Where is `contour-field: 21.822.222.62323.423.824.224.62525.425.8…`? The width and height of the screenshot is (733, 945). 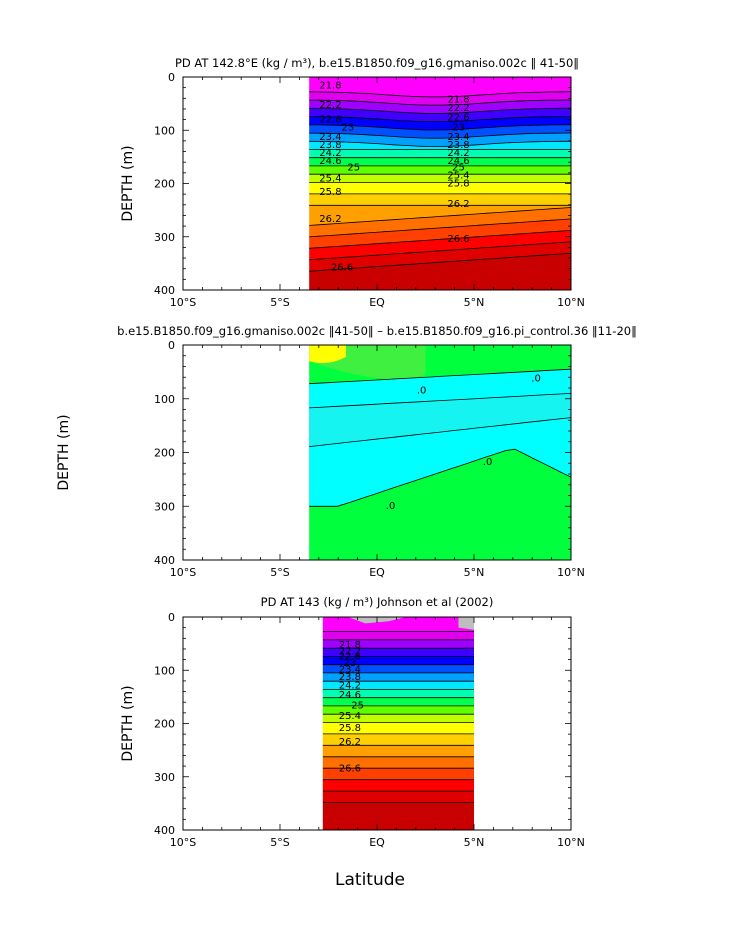
contour-field: 21.822.222.62323.423.824.224.62525.425.8… is located at coordinates (398, 723).